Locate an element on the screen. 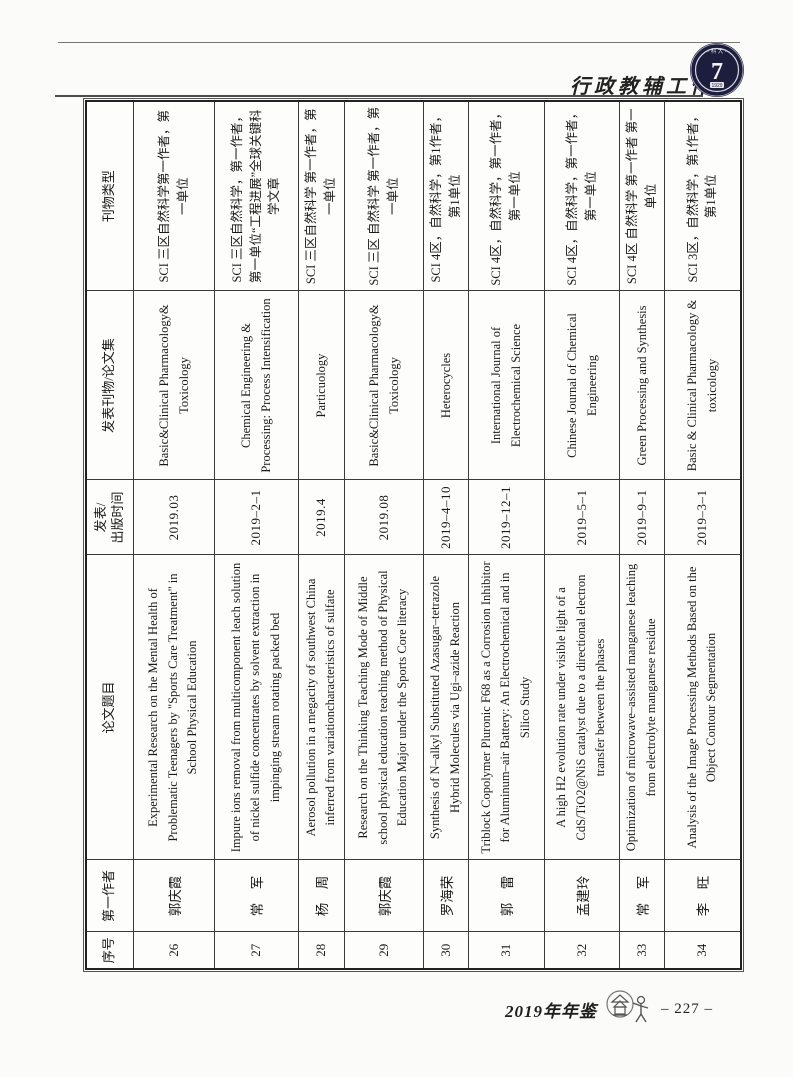 This screenshot has width=793, height=1077. cell-index: 28 is located at coordinates (321, 950).